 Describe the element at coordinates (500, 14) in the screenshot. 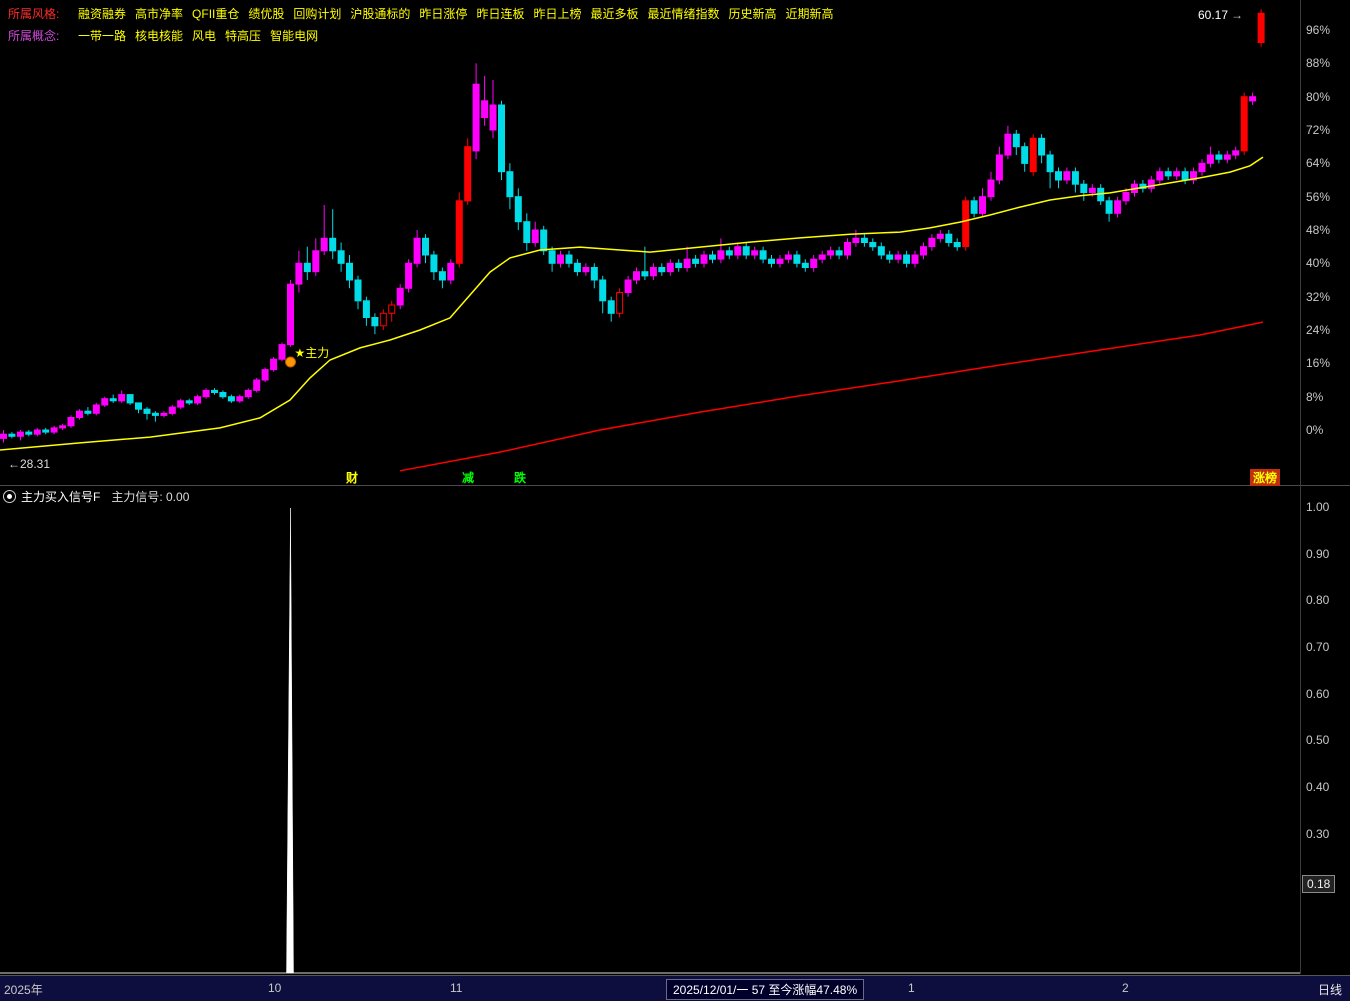

I see `style-tag: 昨日连板` at that location.